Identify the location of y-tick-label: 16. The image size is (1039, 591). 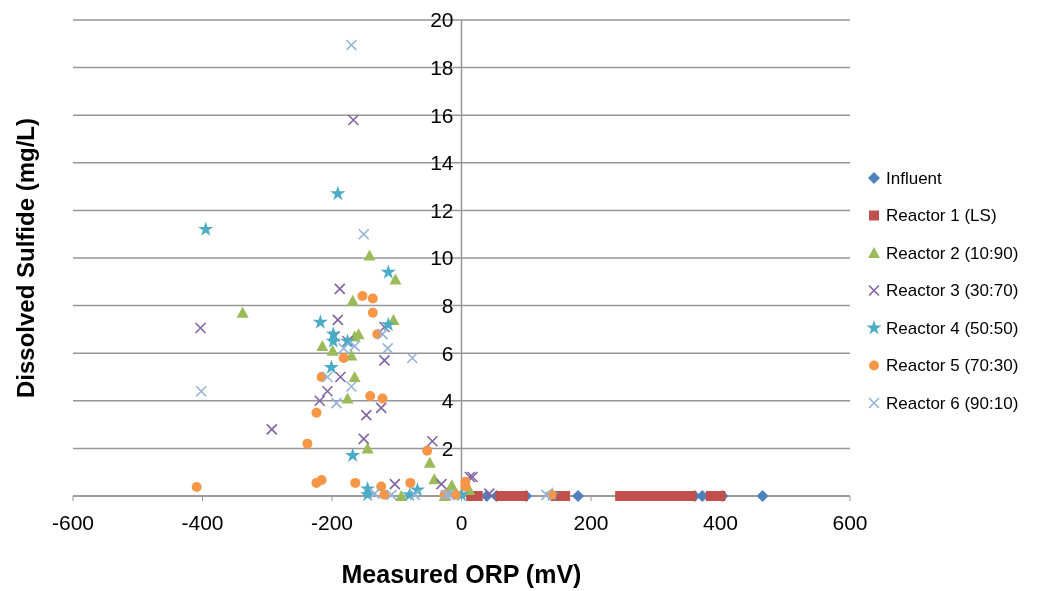
(442, 115).